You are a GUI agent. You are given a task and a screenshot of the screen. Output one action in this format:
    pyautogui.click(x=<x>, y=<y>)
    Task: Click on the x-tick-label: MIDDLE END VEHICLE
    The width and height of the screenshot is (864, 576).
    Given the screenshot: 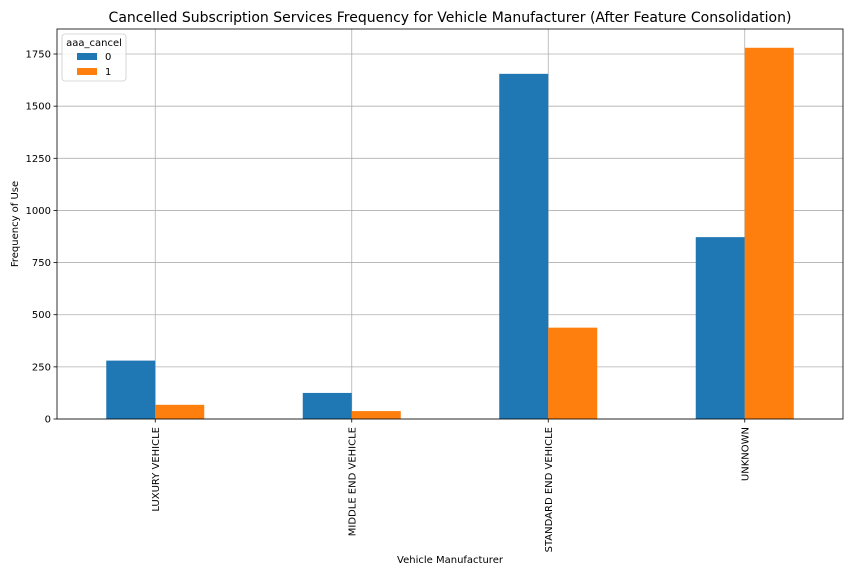 What is the action you would take?
    pyautogui.click(x=352, y=481)
    